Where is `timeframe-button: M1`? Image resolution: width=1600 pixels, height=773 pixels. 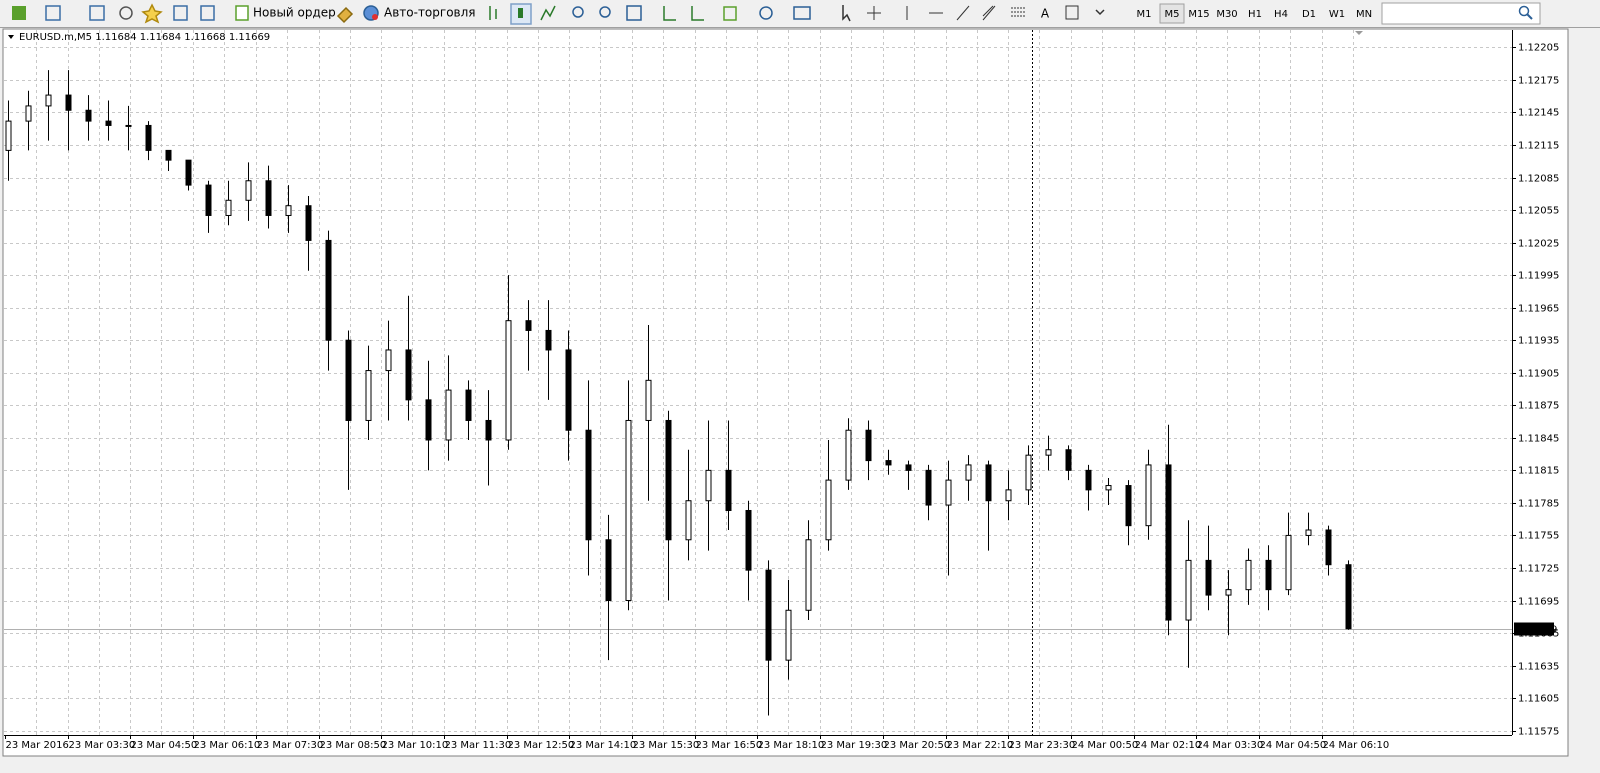
timeframe-button: M1 is located at coordinates (1144, 14).